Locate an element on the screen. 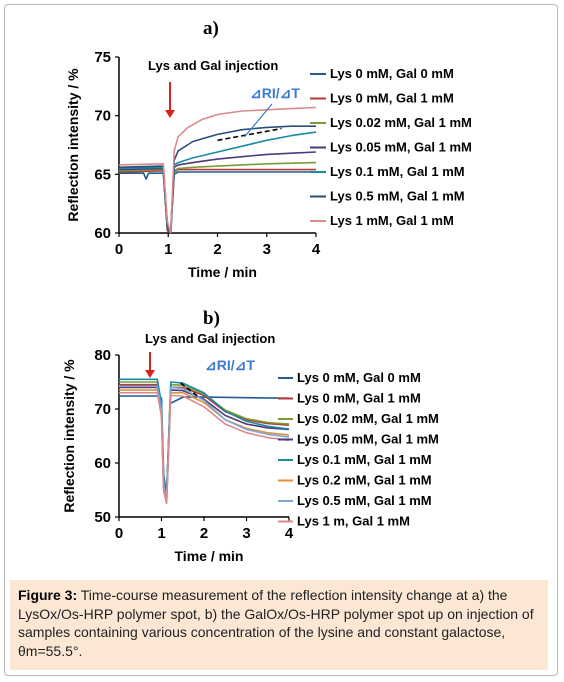 This screenshot has height=682, width=564. legend-entry-b-3: Lys 0.05 mM, Gal 1 mM is located at coordinates (368, 439).